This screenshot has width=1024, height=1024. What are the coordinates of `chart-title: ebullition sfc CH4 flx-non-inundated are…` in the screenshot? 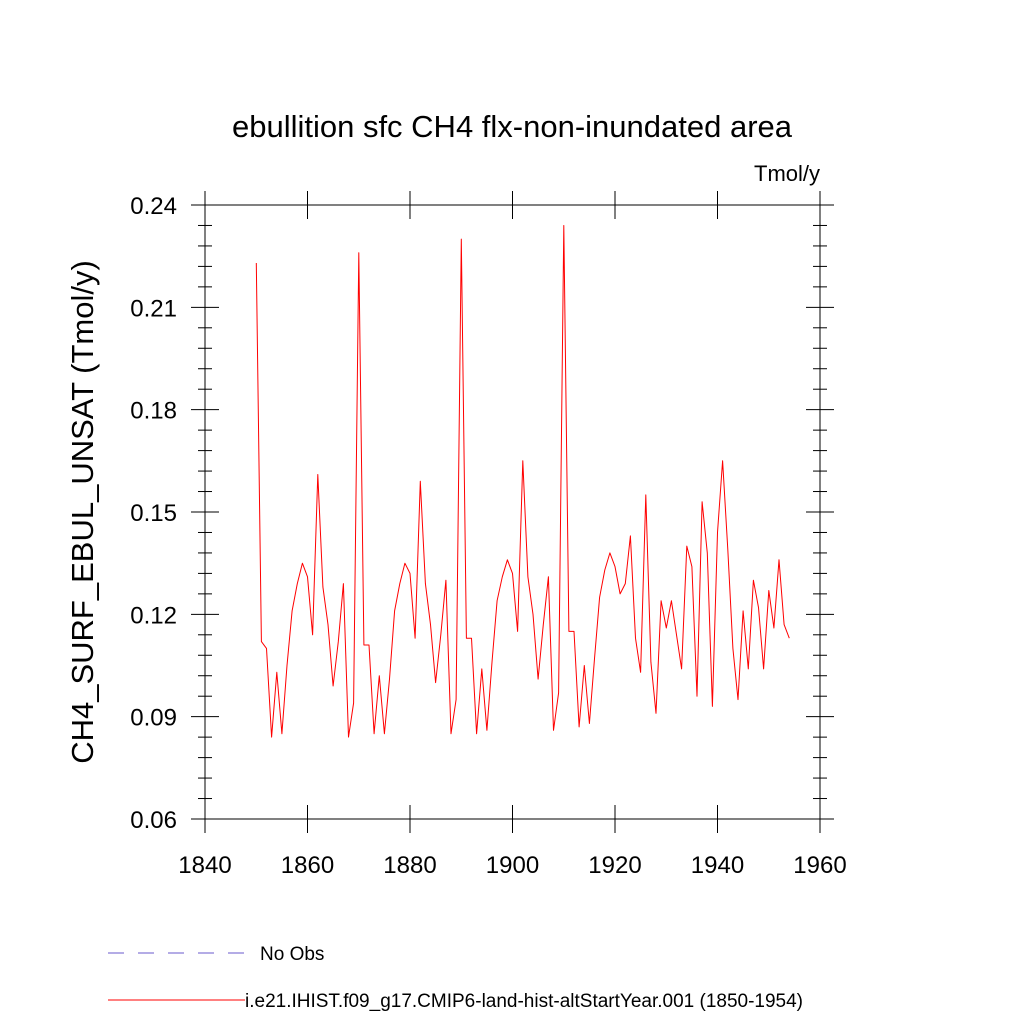 It's located at (512, 126).